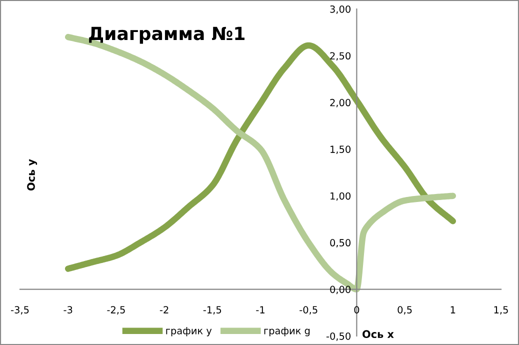 The image size is (519, 345). What do you see at coordinates (116, 310) in the screenshot?
I see `x-tick-label: -2,5` at bounding box center [116, 310].